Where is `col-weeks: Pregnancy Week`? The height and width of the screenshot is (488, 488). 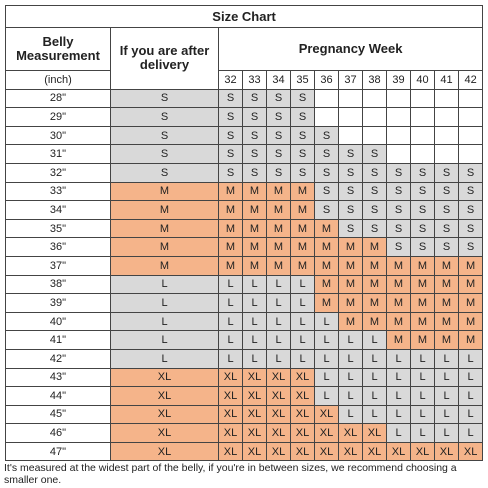 col-weeks: Pregnancy Week is located at coordinates (350, 49).